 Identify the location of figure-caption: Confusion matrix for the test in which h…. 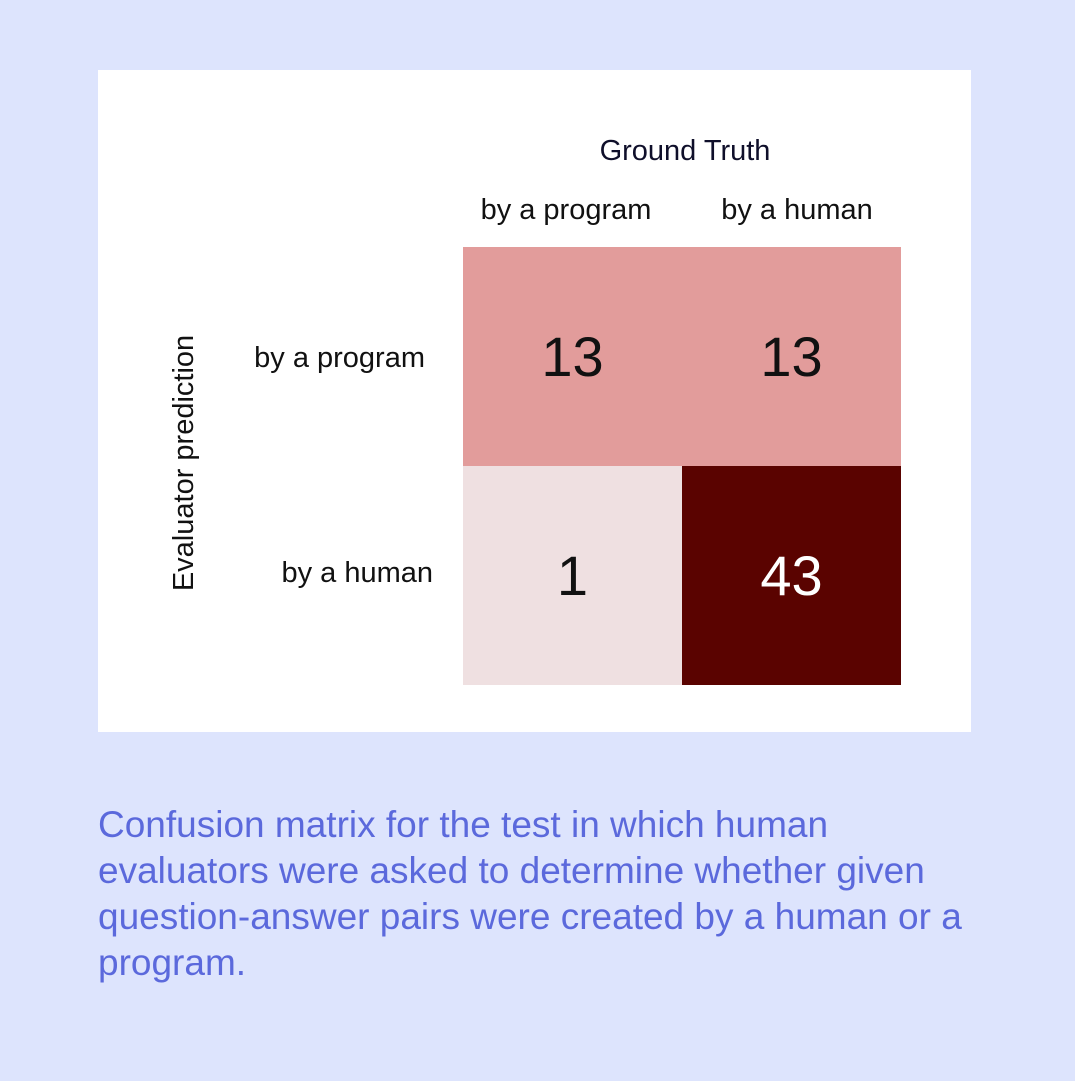
(530, 893).